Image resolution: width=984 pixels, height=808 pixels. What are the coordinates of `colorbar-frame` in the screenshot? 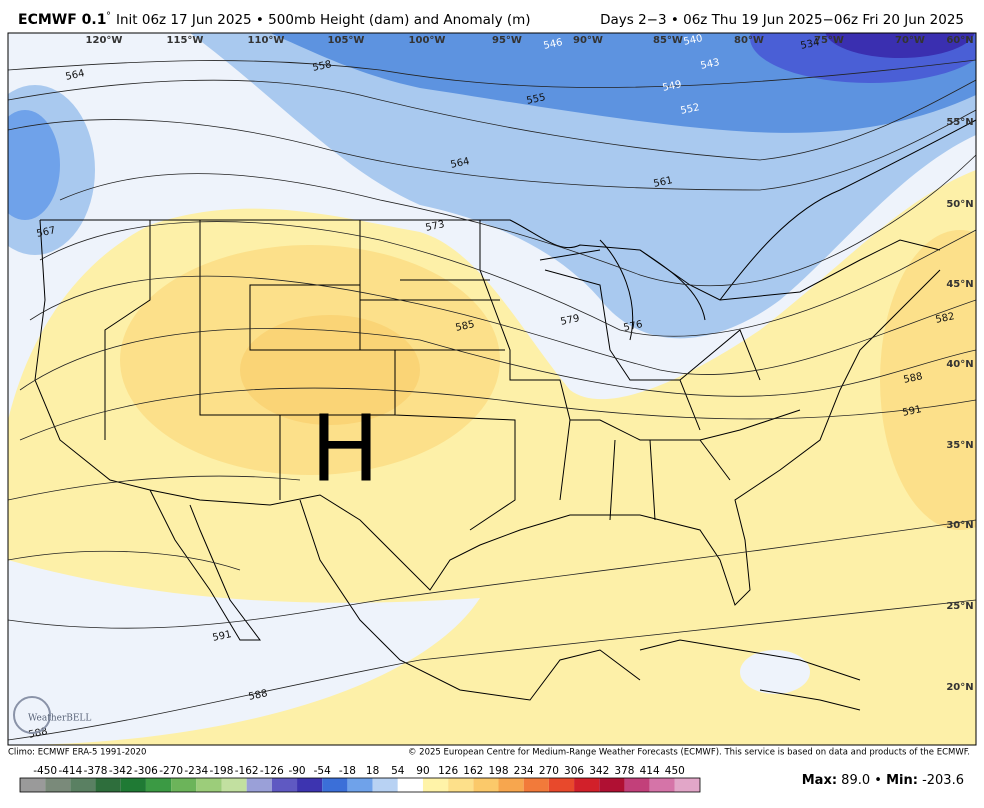 It's located at (360, 785).